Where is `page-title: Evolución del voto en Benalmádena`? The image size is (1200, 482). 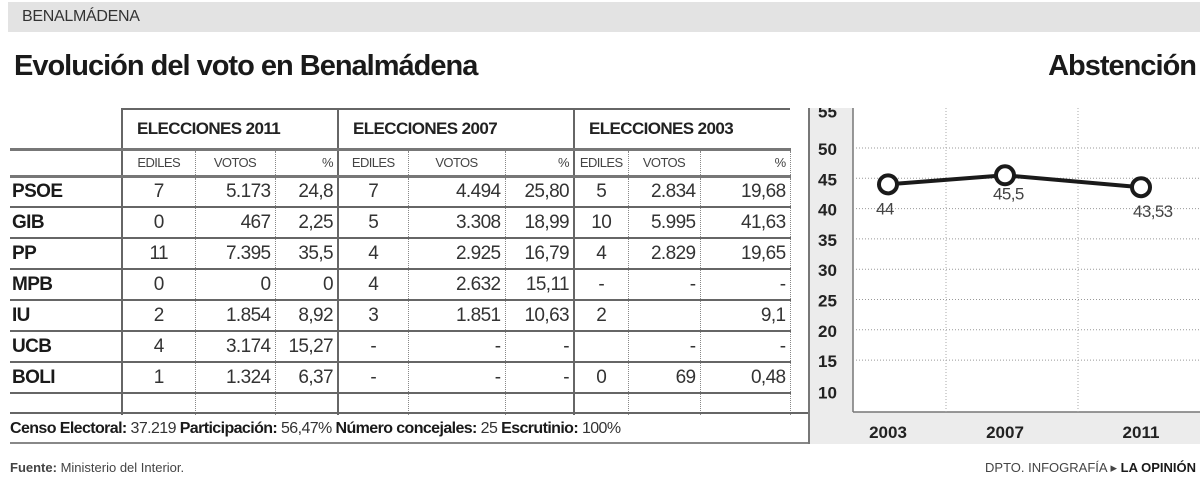
page-title: Evolución del voto en Benalmádena is located at coordinates (246, 66).